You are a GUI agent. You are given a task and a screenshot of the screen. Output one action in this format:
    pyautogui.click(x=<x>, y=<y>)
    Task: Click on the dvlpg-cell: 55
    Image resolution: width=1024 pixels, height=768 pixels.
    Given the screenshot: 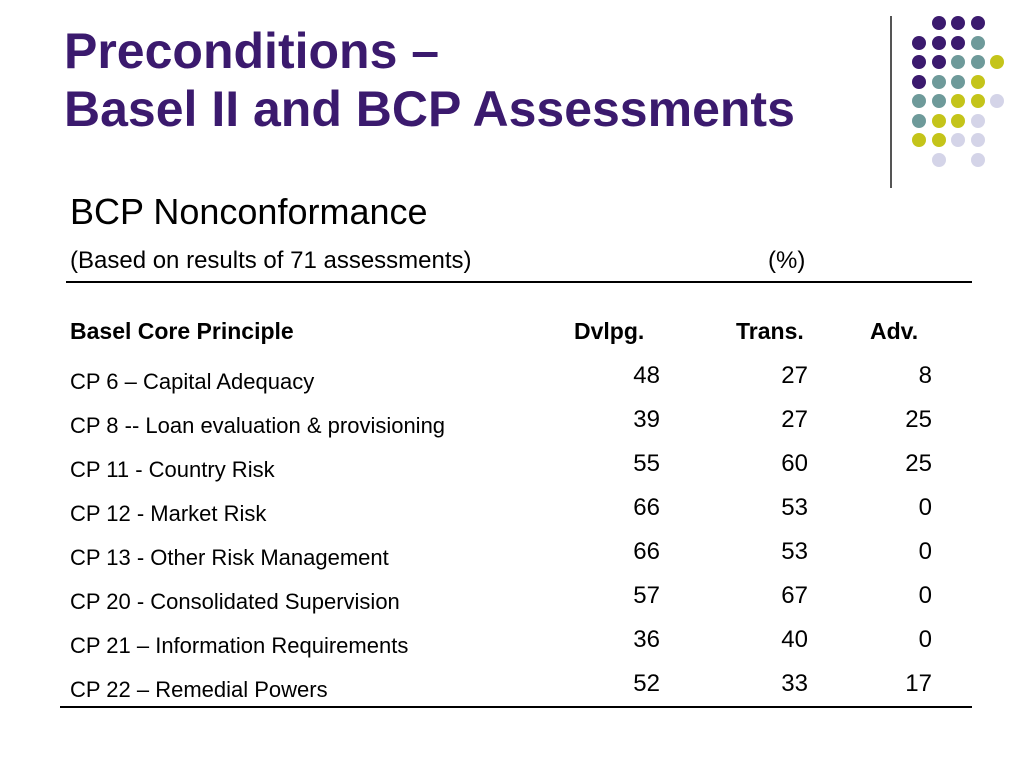 What is the action you would take?
    pyautogui.click(x=646, y=463)
    